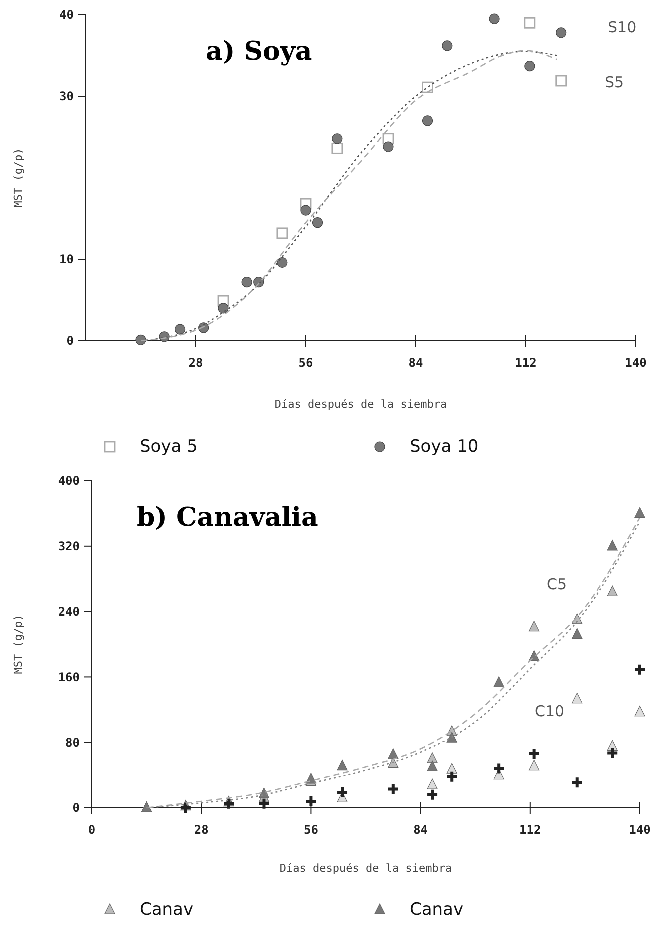 The image size is (660, 931). I want to click on y-tick-label: 40, so click(67, 15).